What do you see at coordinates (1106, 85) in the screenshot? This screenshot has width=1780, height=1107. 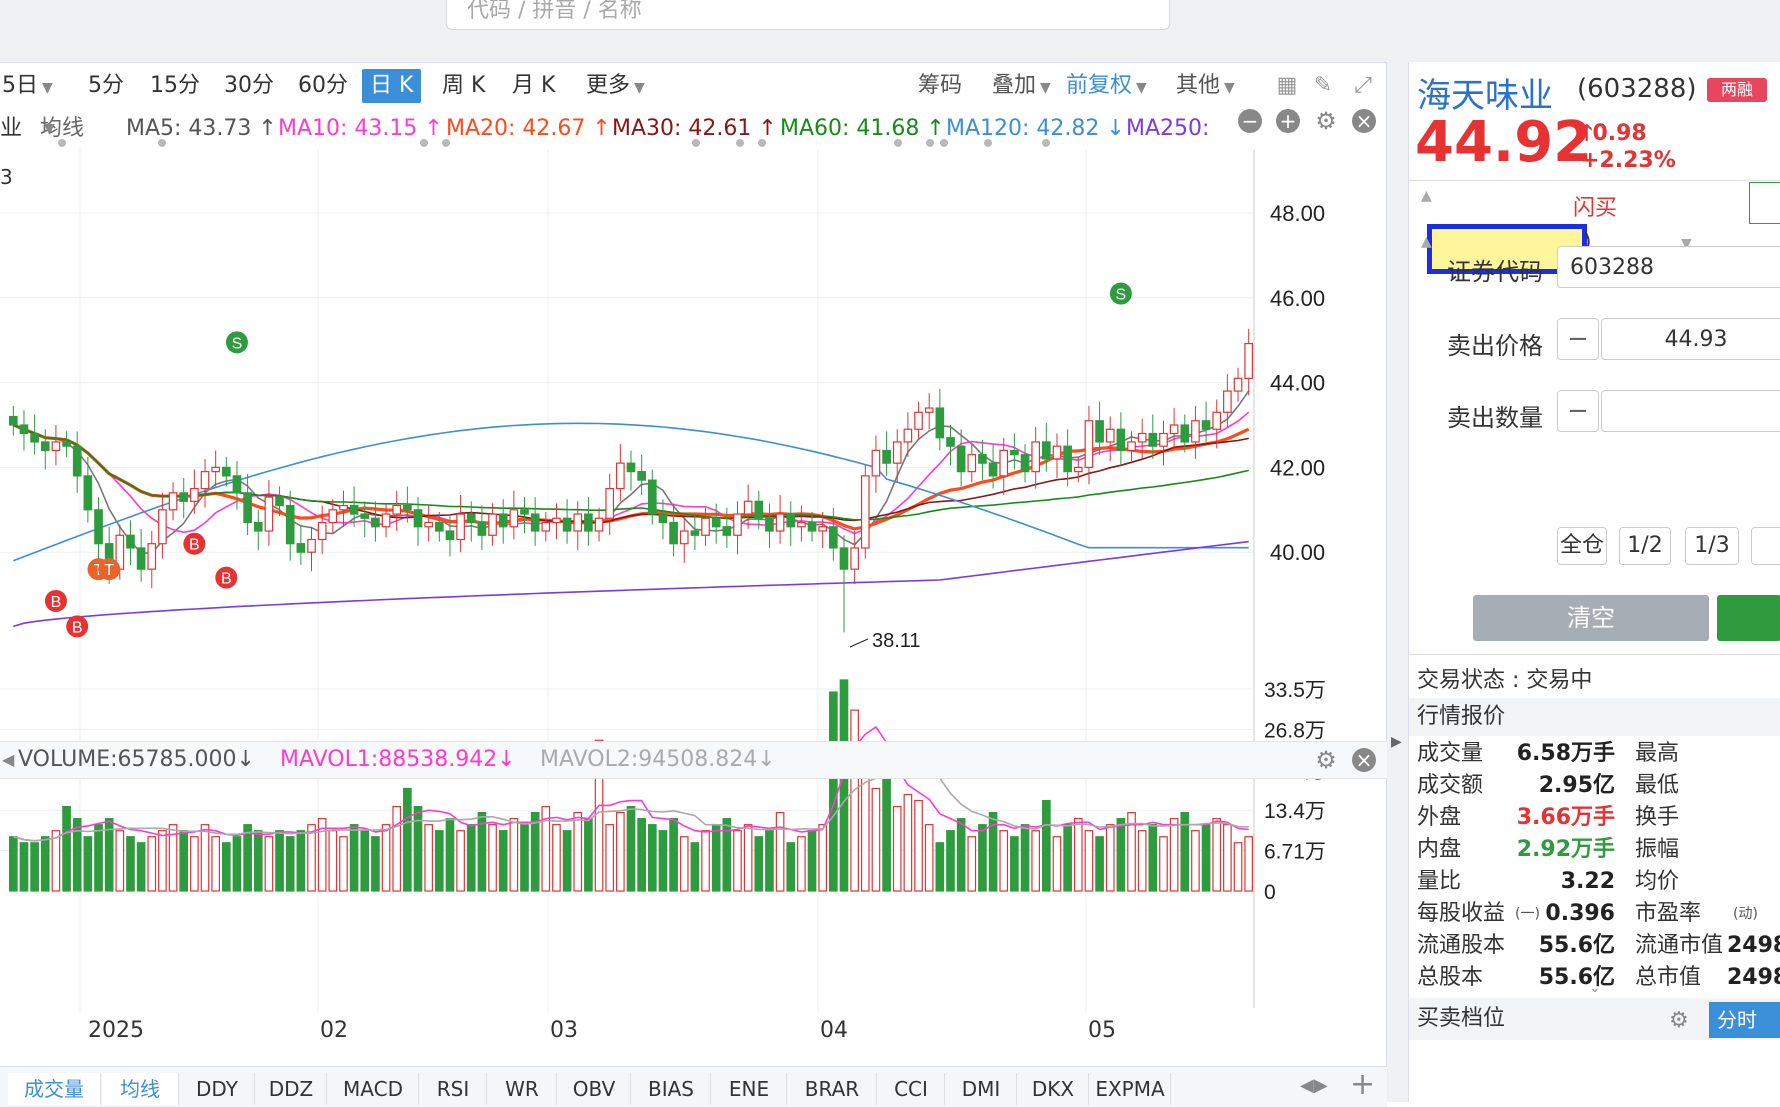 I see `adjust-button: 前复权 ▼` at bounding box center [1106, 85].